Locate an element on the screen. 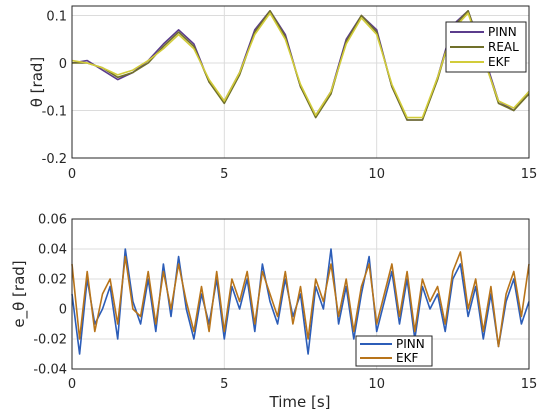 The width and height of the screenshot is (550, 417). legend-label-real: REAL is located at coordinates (503, 47).